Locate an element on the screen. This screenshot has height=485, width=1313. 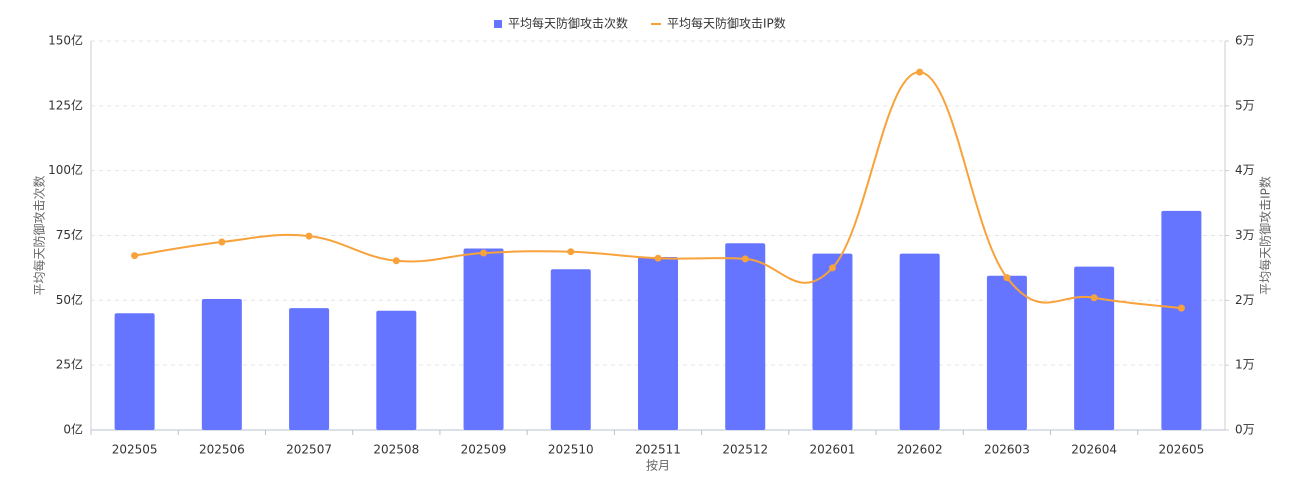
y-tick-label: 0亿 is located at coordinates (73, 429).